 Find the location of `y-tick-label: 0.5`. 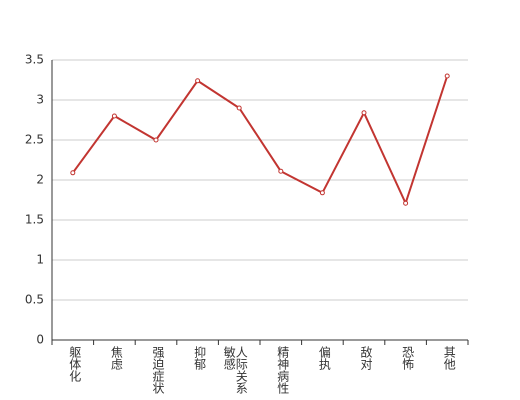

y-tick-label: 0.5 is located at coordinates (34, 300).